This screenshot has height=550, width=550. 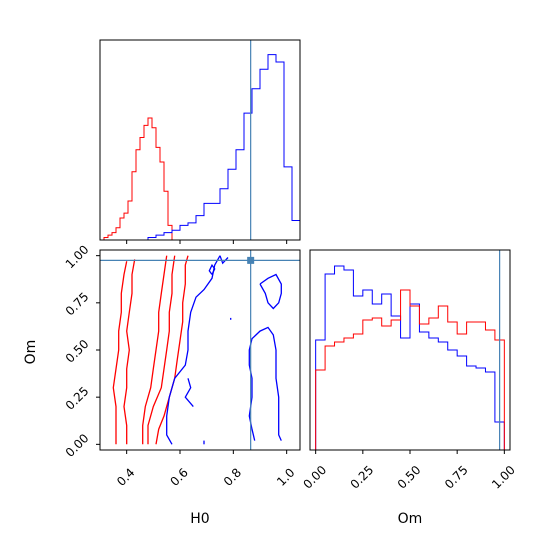 I want to click on h0-histogram-frame, so click(x=200, y=140).